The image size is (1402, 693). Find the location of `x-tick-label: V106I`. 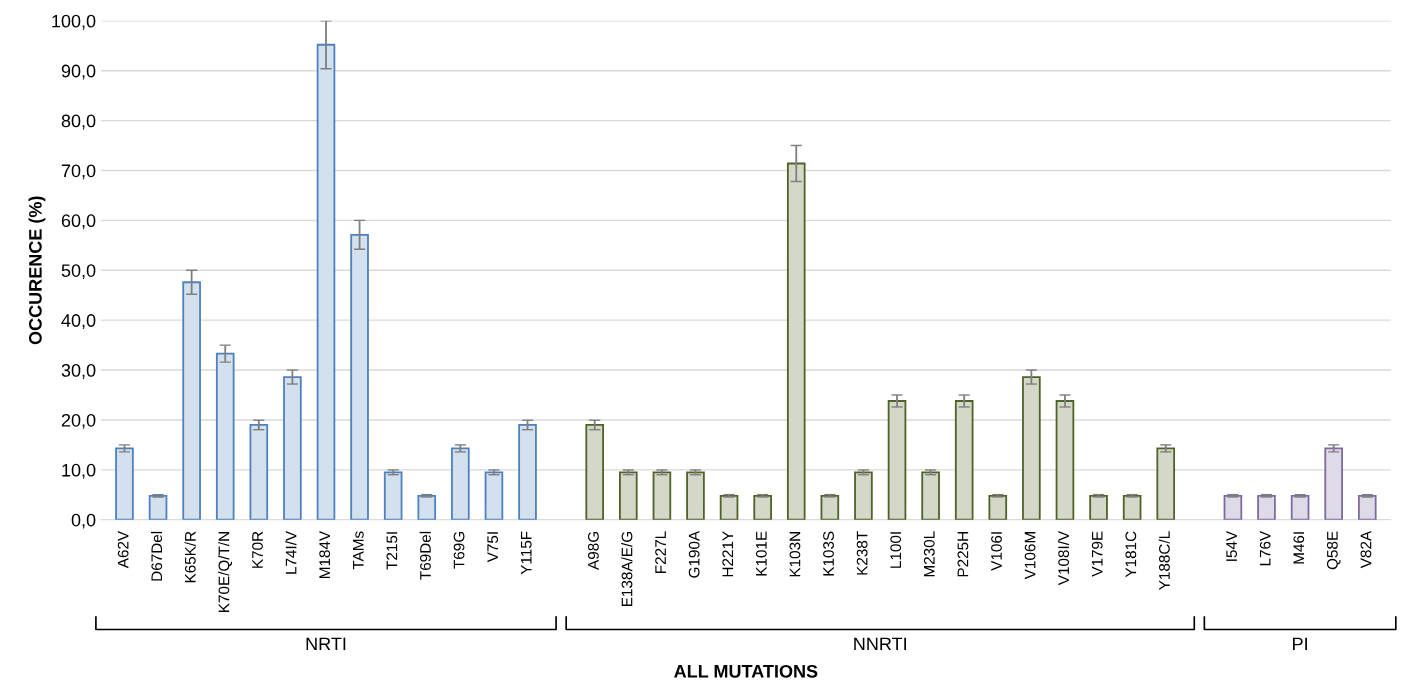

x-tick-label: V106I is located at coordinates (996, 551).